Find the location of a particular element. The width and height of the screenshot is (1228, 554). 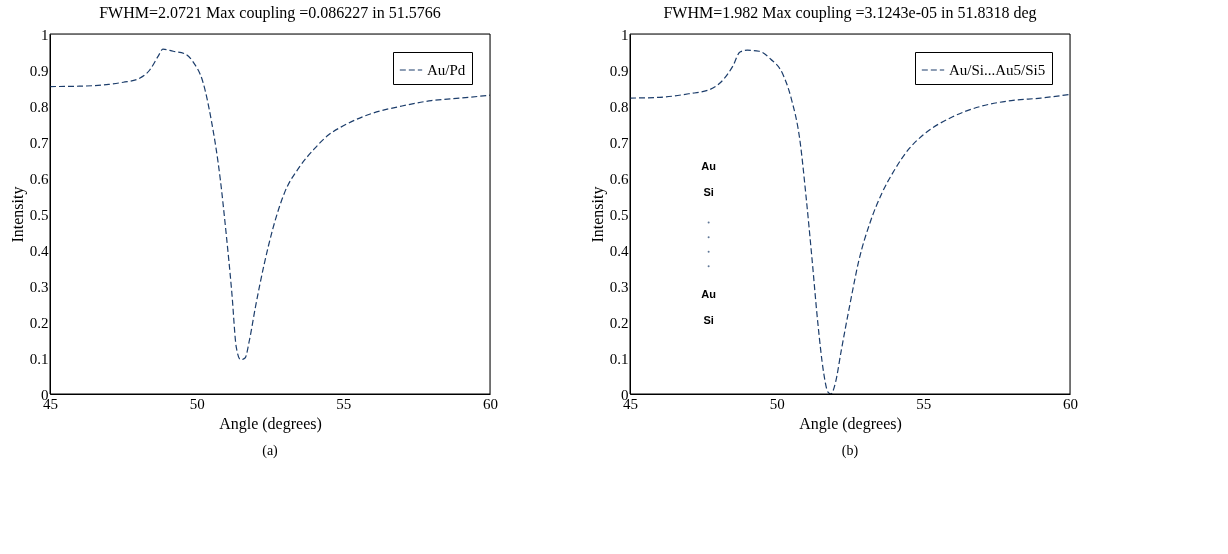

text: (a) is located at coordinates (270, 451).